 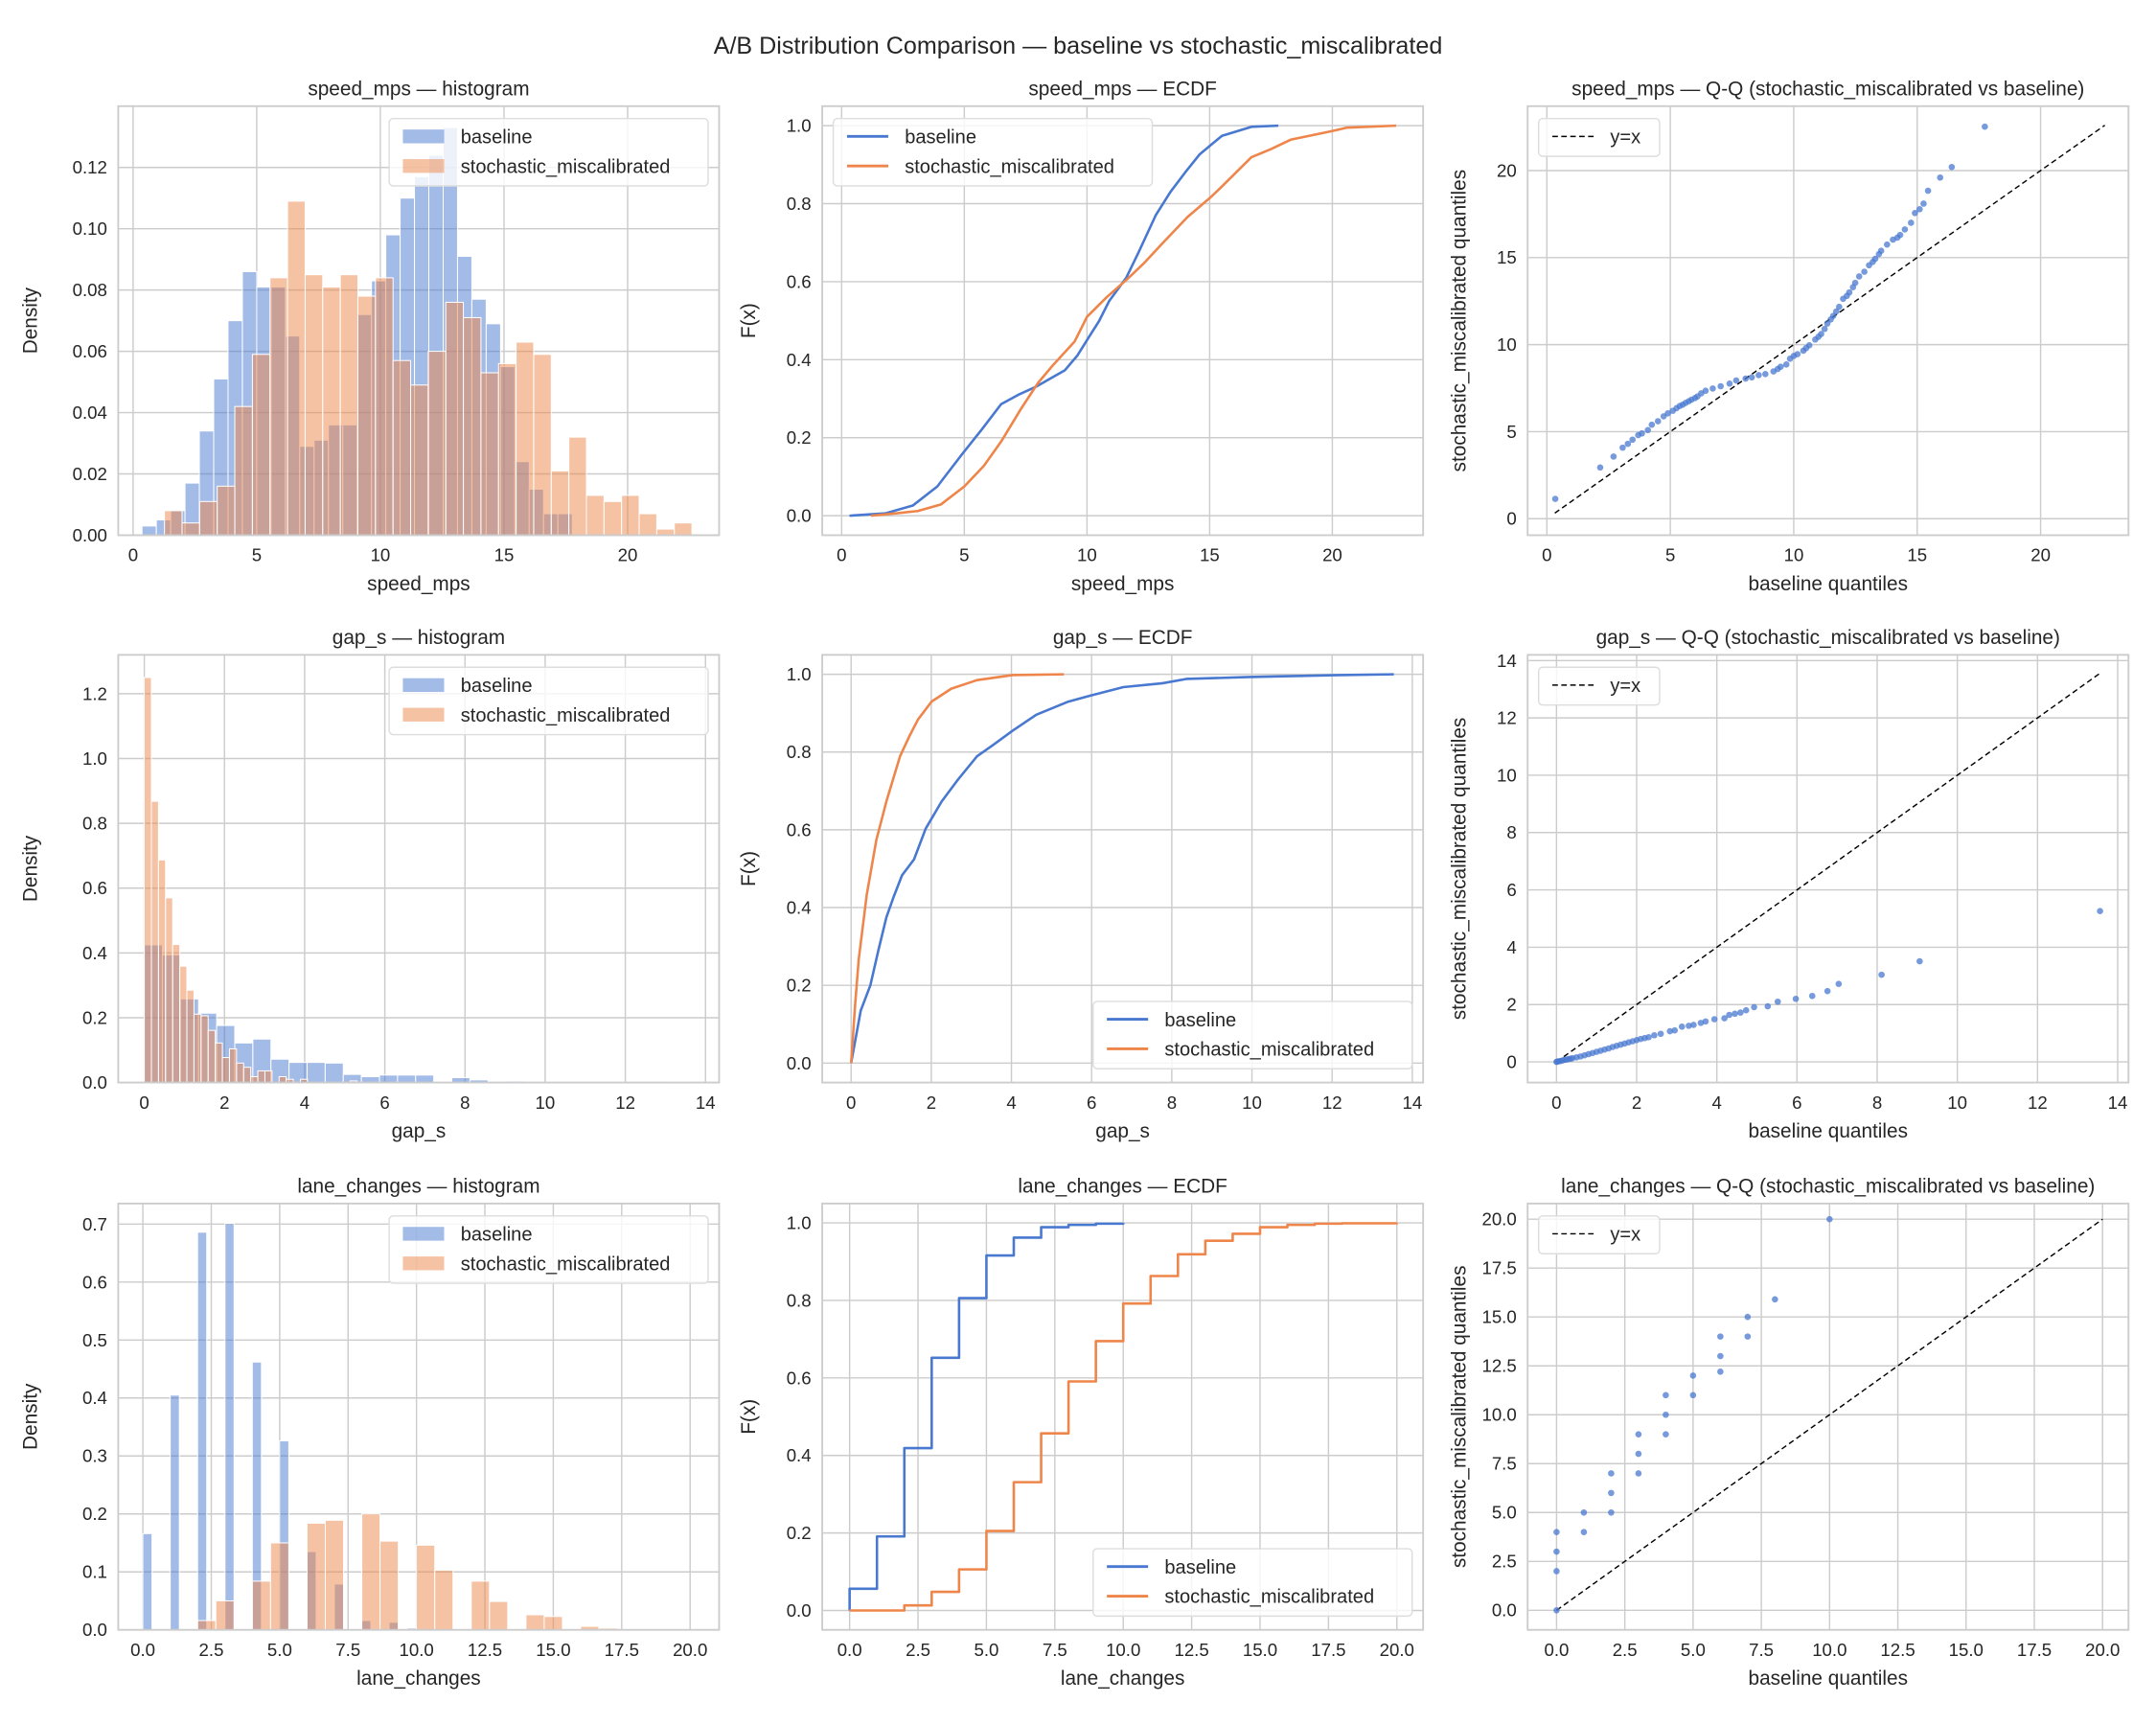 I want to click on y-tick-label: 0.6, so click(x=94, y=1282).